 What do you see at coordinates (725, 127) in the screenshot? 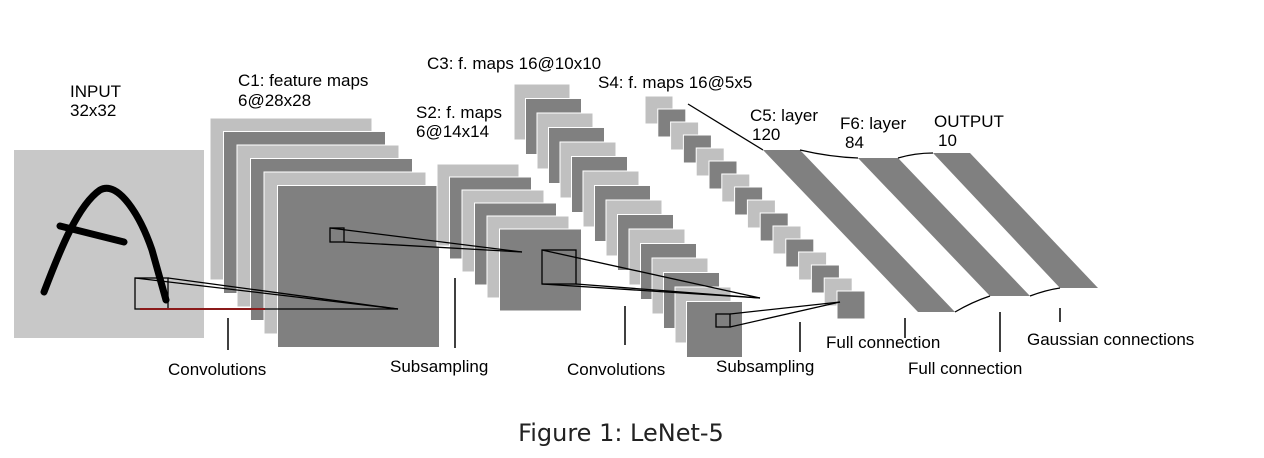
I see `s4-to-c5-line` at bounding box center [725, 127].